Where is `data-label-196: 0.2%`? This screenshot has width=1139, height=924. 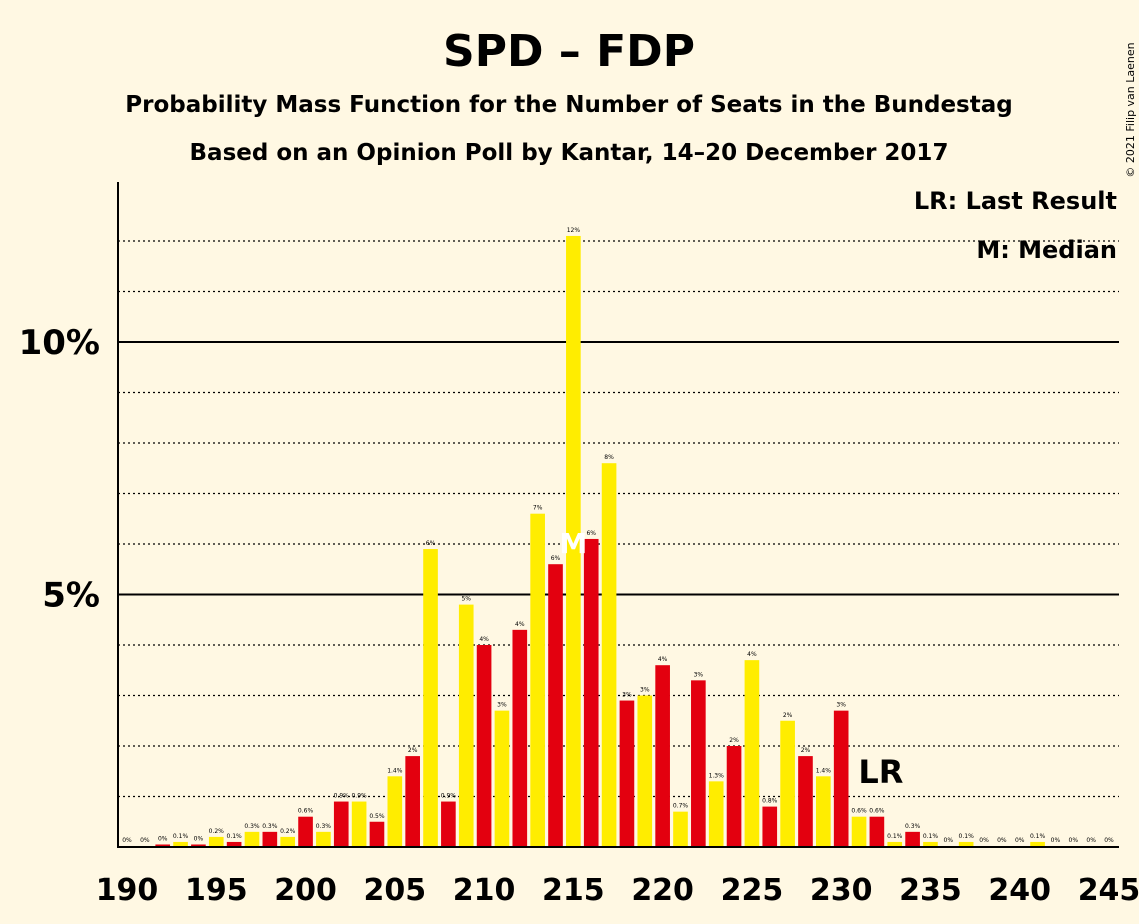
data-label-196: 0.2% is located at coordinates (217, 831).